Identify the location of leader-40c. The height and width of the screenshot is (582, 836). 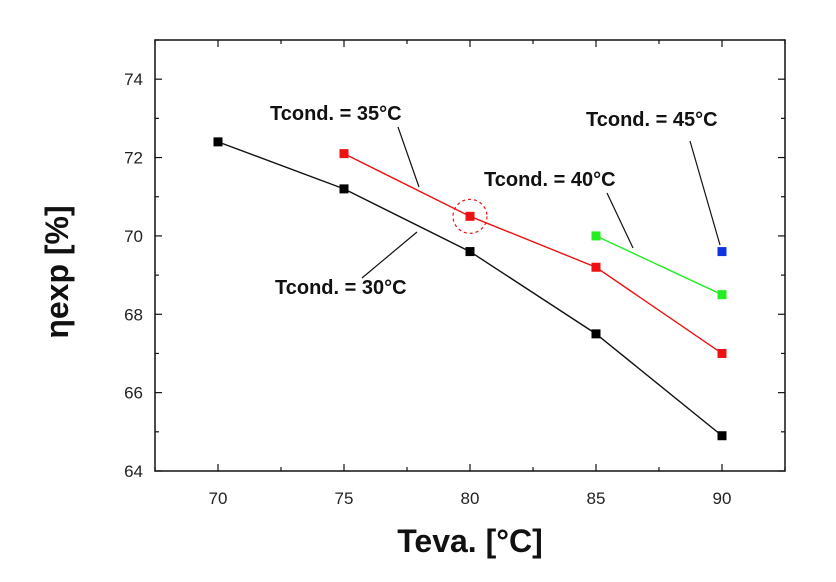
(620, 220).